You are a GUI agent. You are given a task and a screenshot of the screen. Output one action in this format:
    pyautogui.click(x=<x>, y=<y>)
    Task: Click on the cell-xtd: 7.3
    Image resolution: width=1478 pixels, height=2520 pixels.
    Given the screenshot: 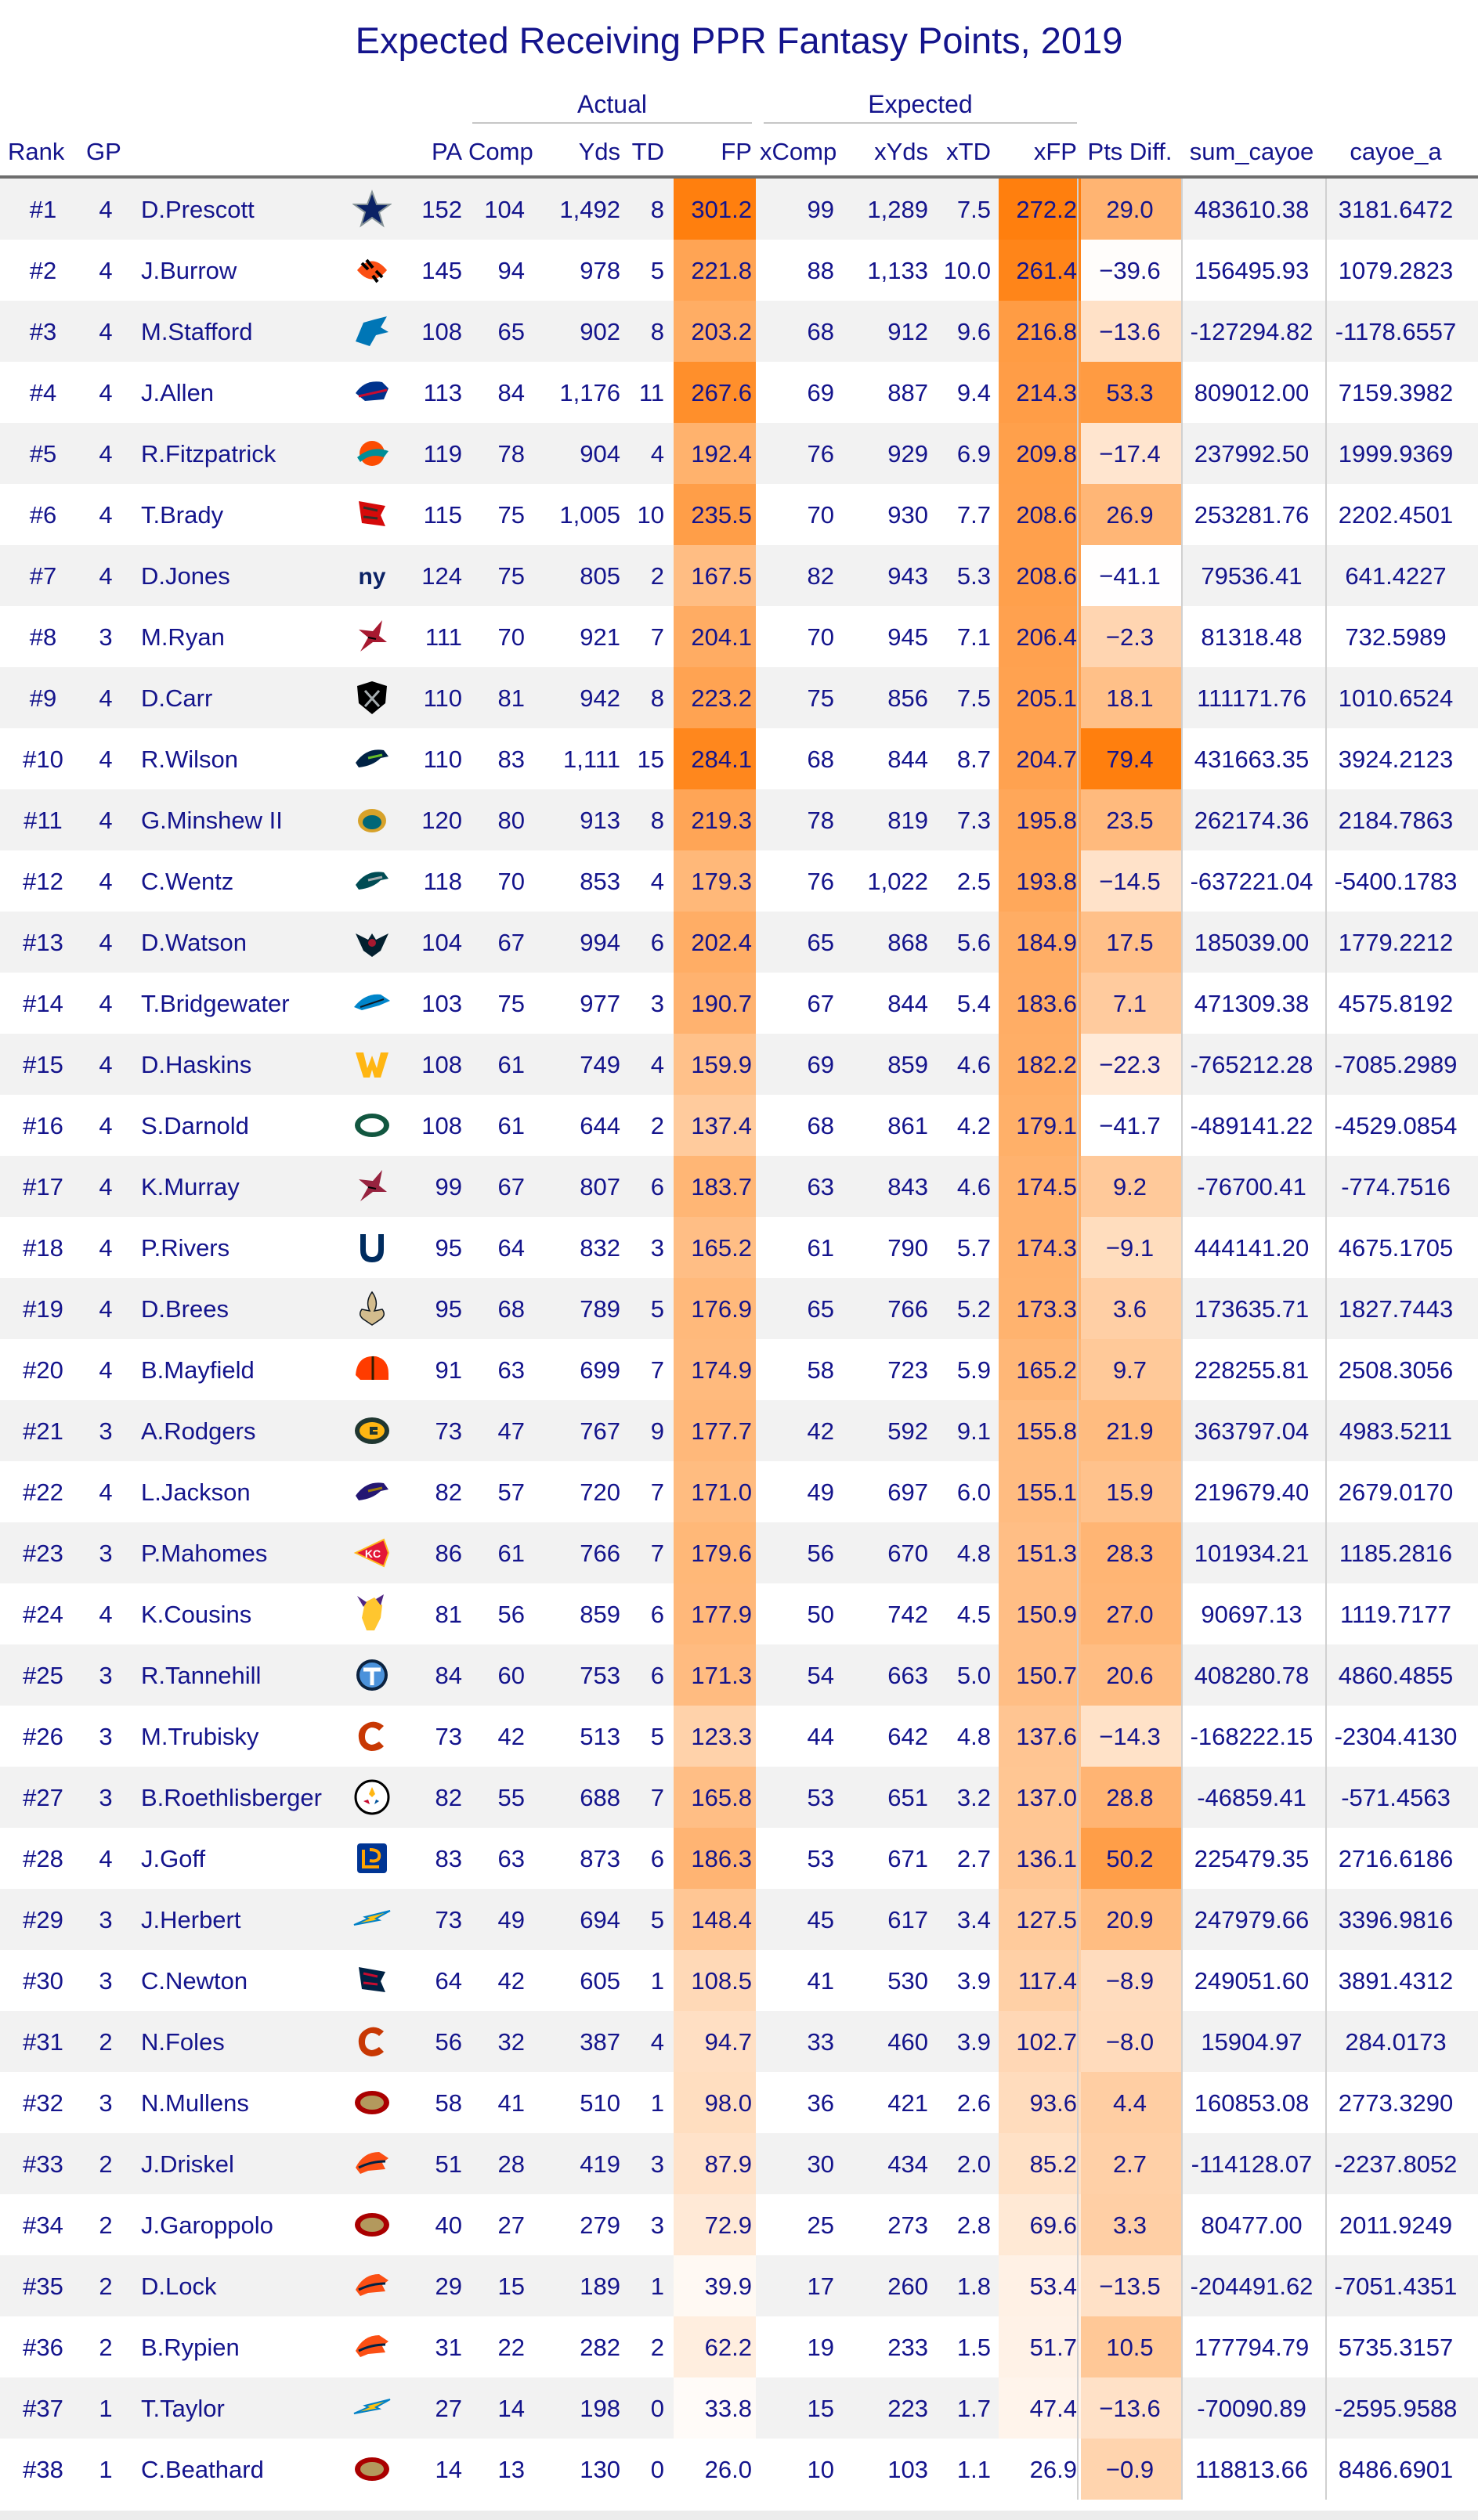 What is the action you would take?
    pyautogui.click(x=973, y=820)
    